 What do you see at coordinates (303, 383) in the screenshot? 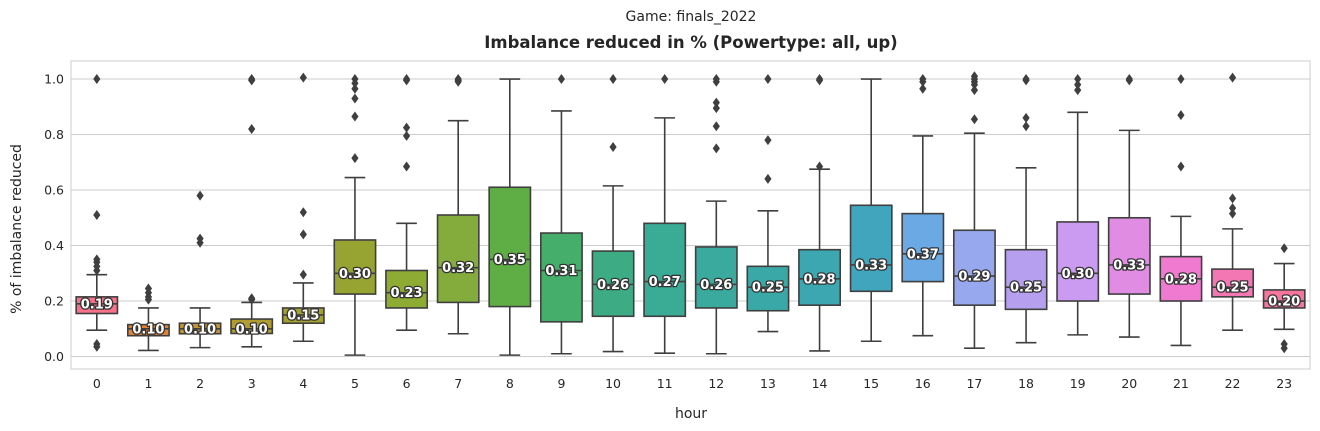
I see `x-tick-label: 4` at bounding box center [303, 383].